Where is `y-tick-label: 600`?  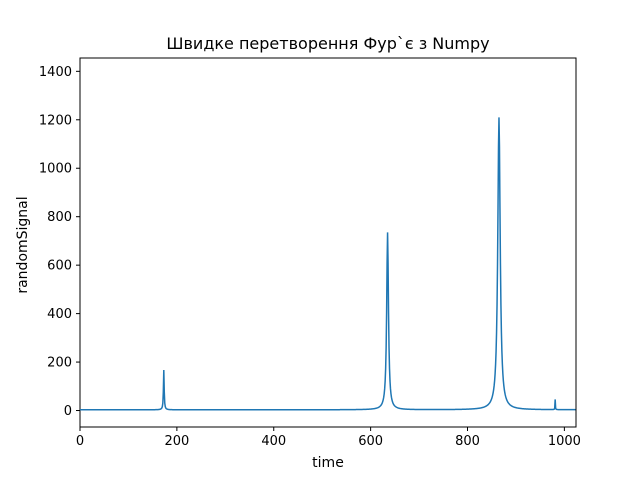
y-tick-label: 600 is located at coordinates (59, 266).